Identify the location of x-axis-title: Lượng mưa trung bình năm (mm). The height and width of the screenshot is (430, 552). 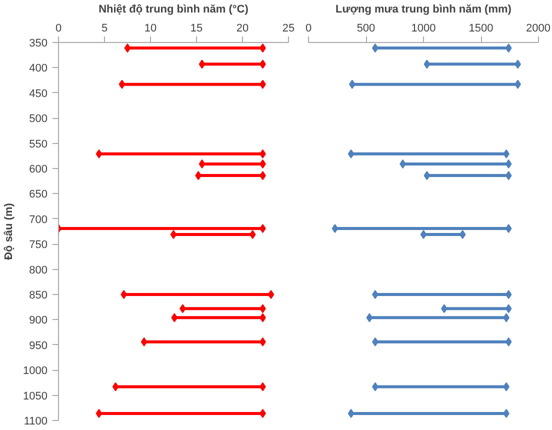
(424, 10).